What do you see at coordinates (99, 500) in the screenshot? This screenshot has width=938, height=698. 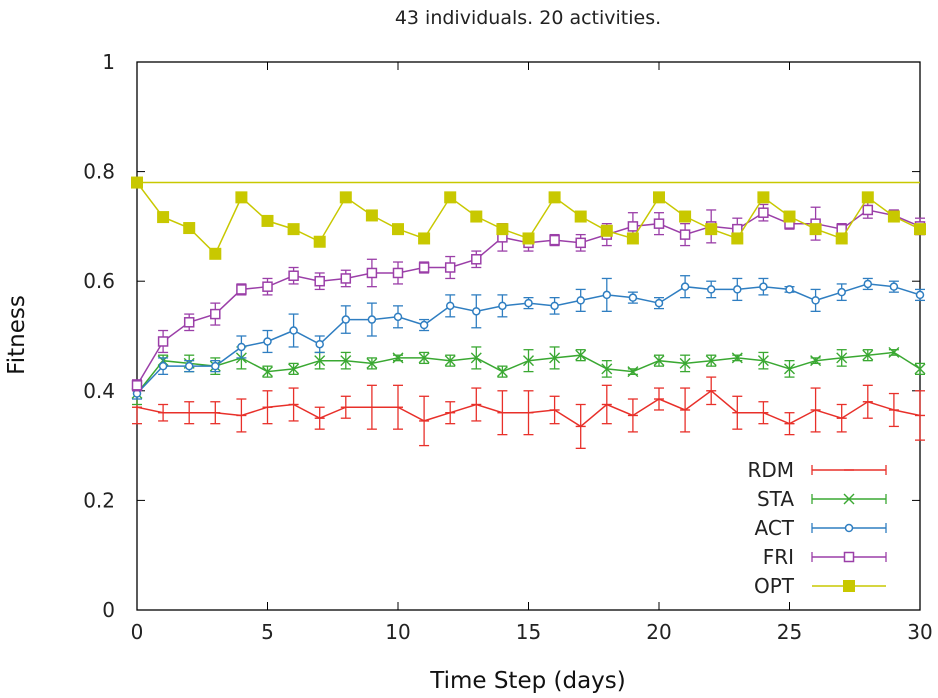 I see `y-tick-label: 0.2` at bounding box center [99, 500].